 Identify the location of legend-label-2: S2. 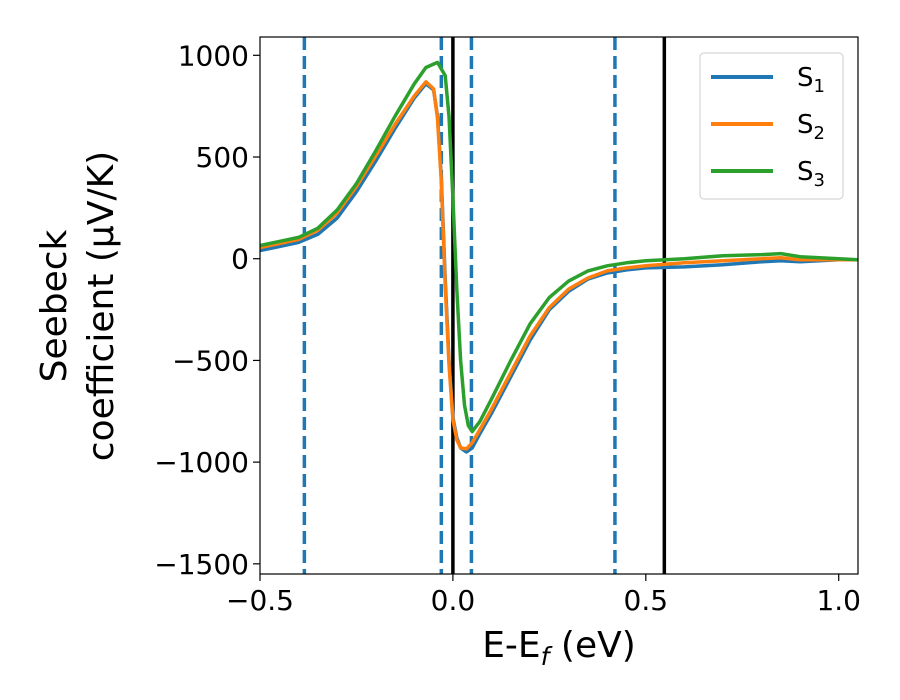
(811, 127).